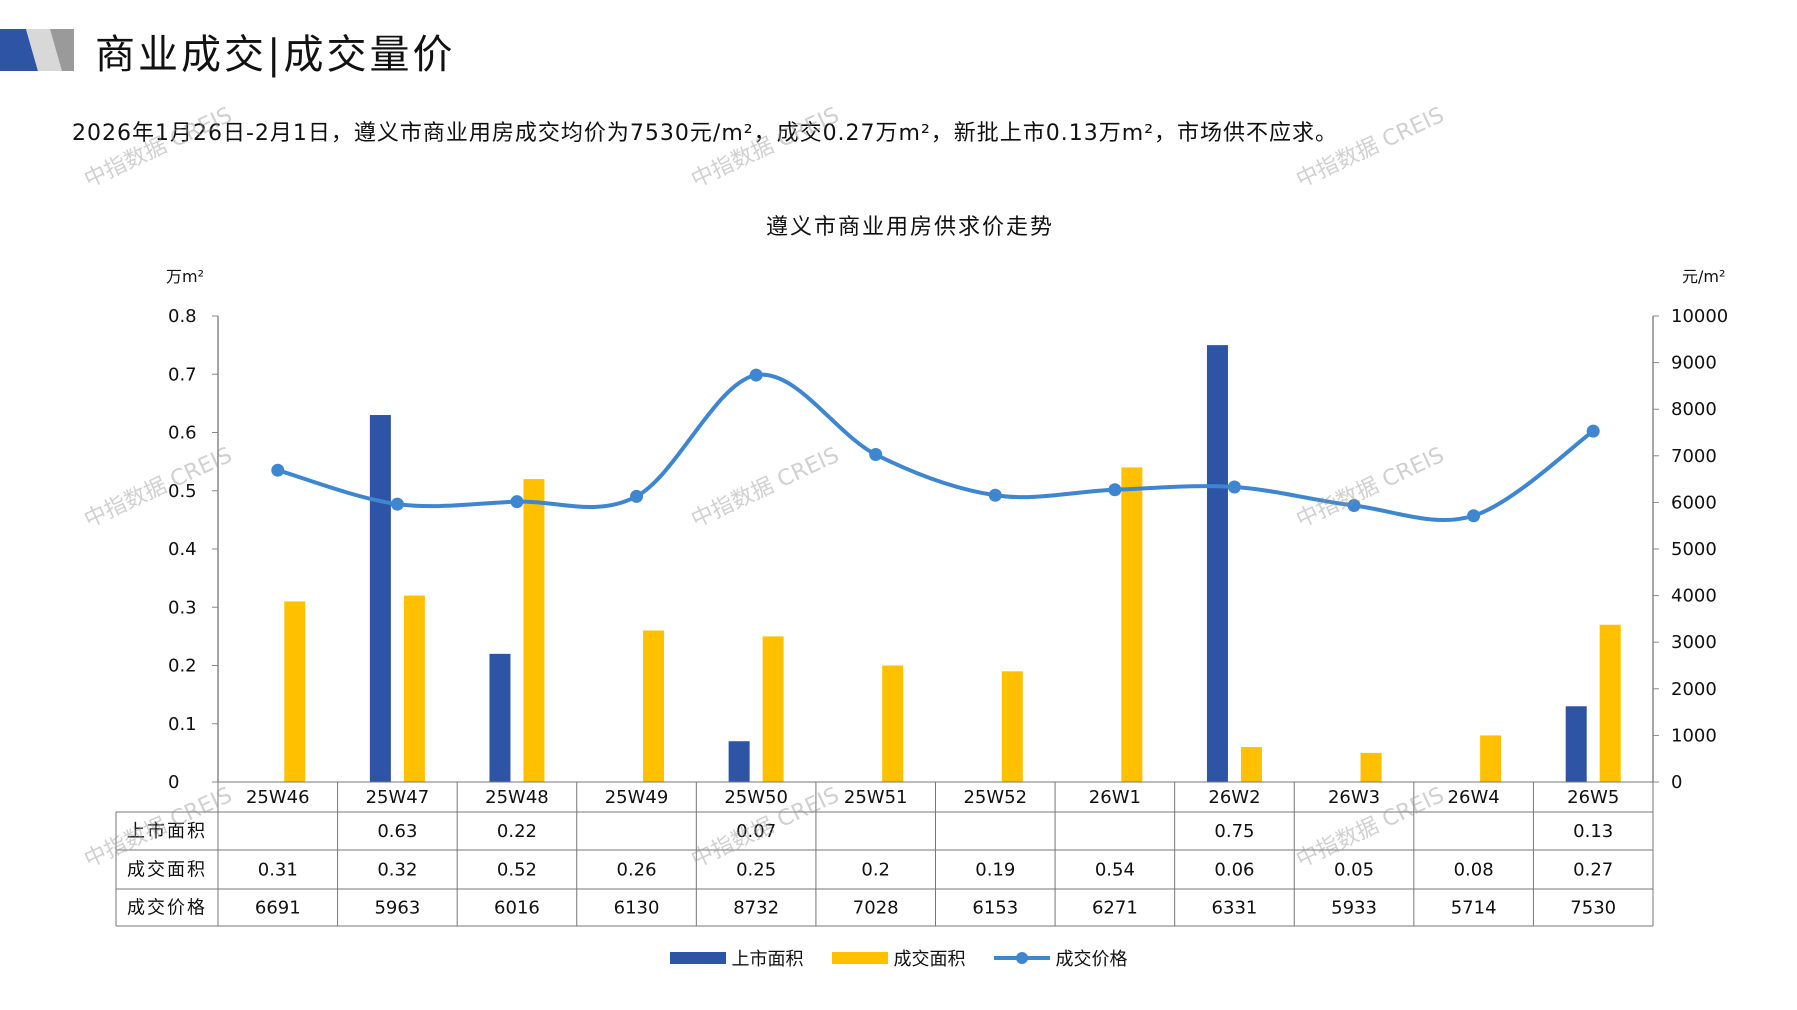  I want to click on right-tick-label: 9000, so click(1694, 363).